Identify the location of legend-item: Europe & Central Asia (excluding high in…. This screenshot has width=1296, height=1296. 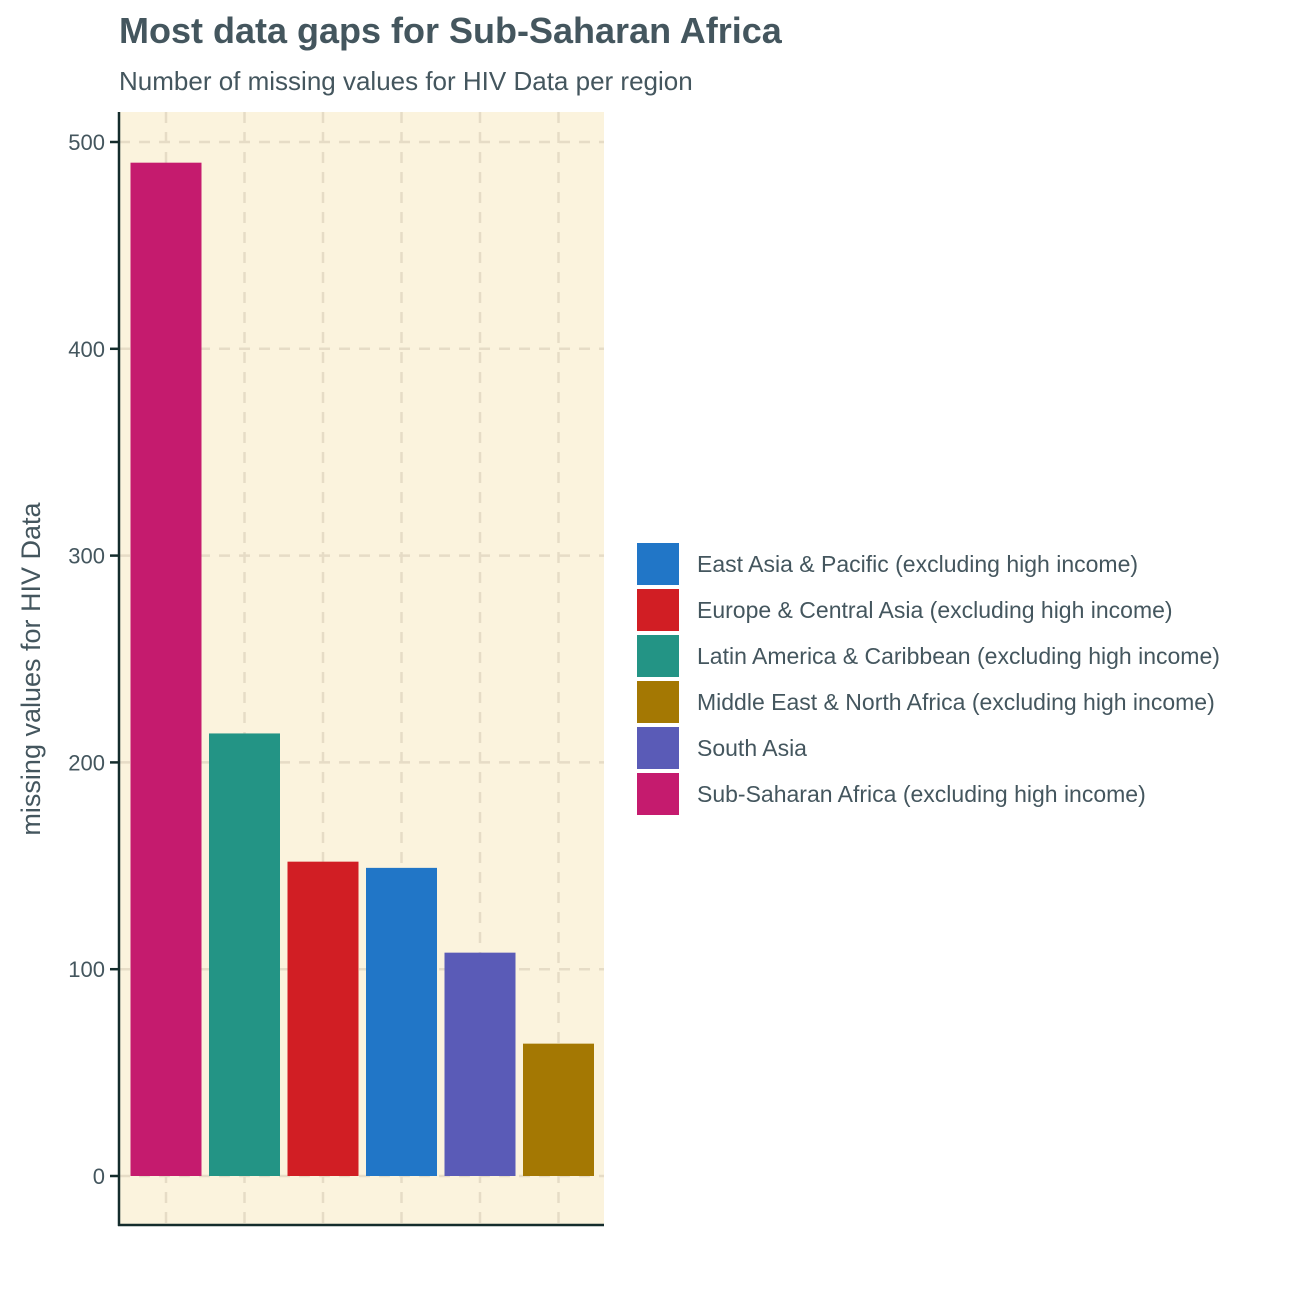
(928, 610).